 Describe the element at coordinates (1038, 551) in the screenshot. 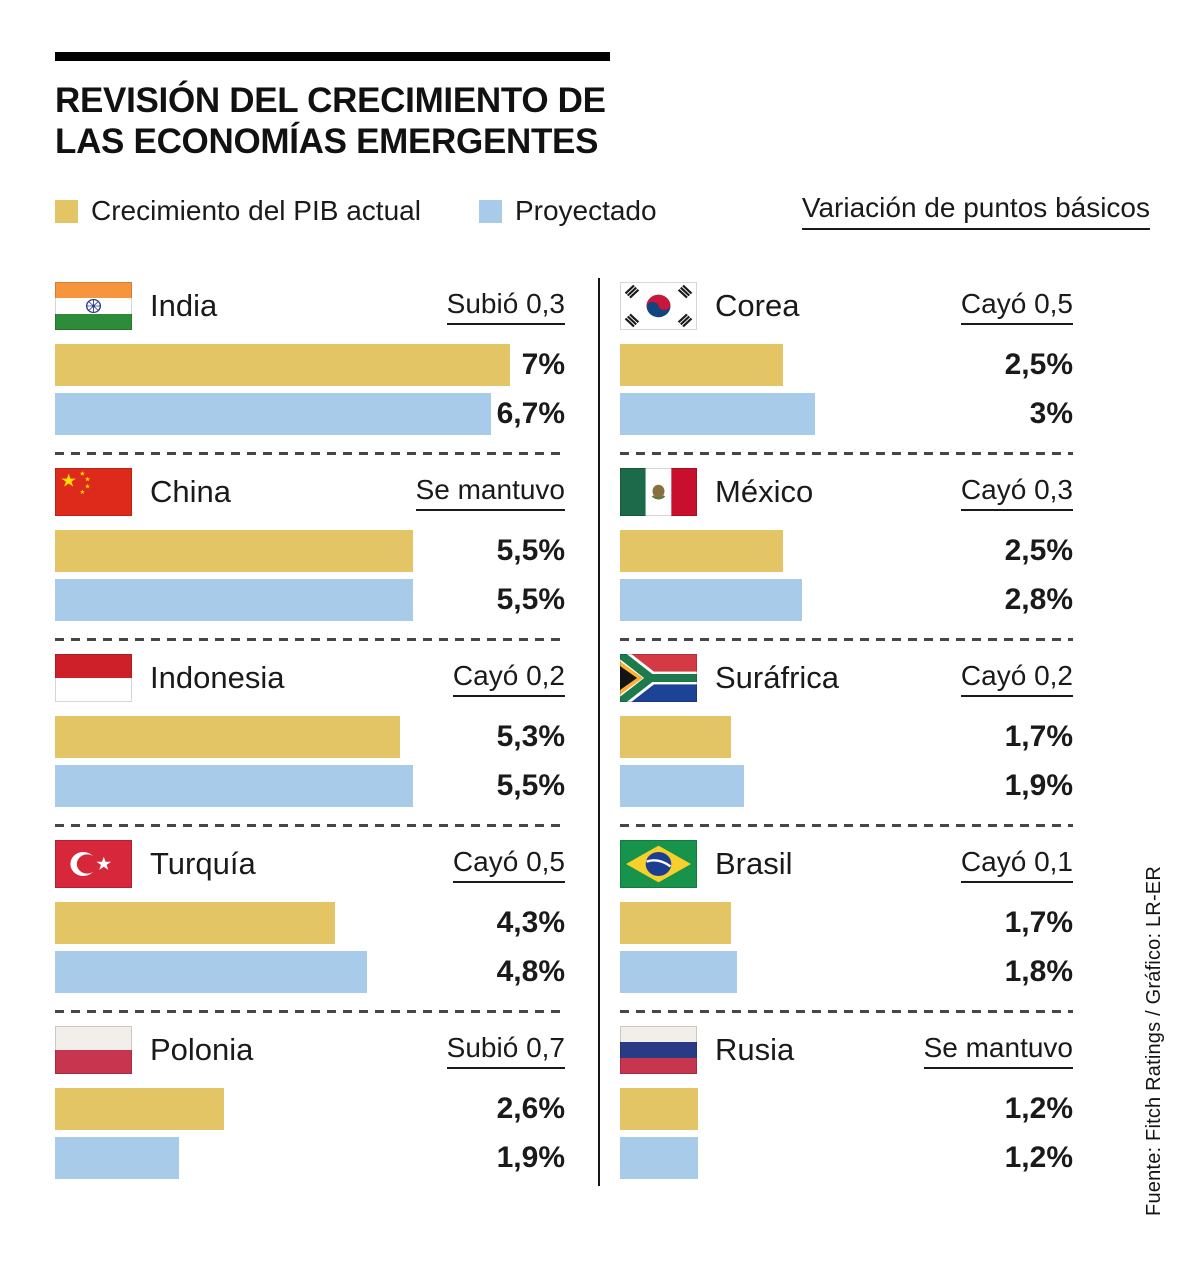

I see `actual-gdp-value: 2,5%` at that location.